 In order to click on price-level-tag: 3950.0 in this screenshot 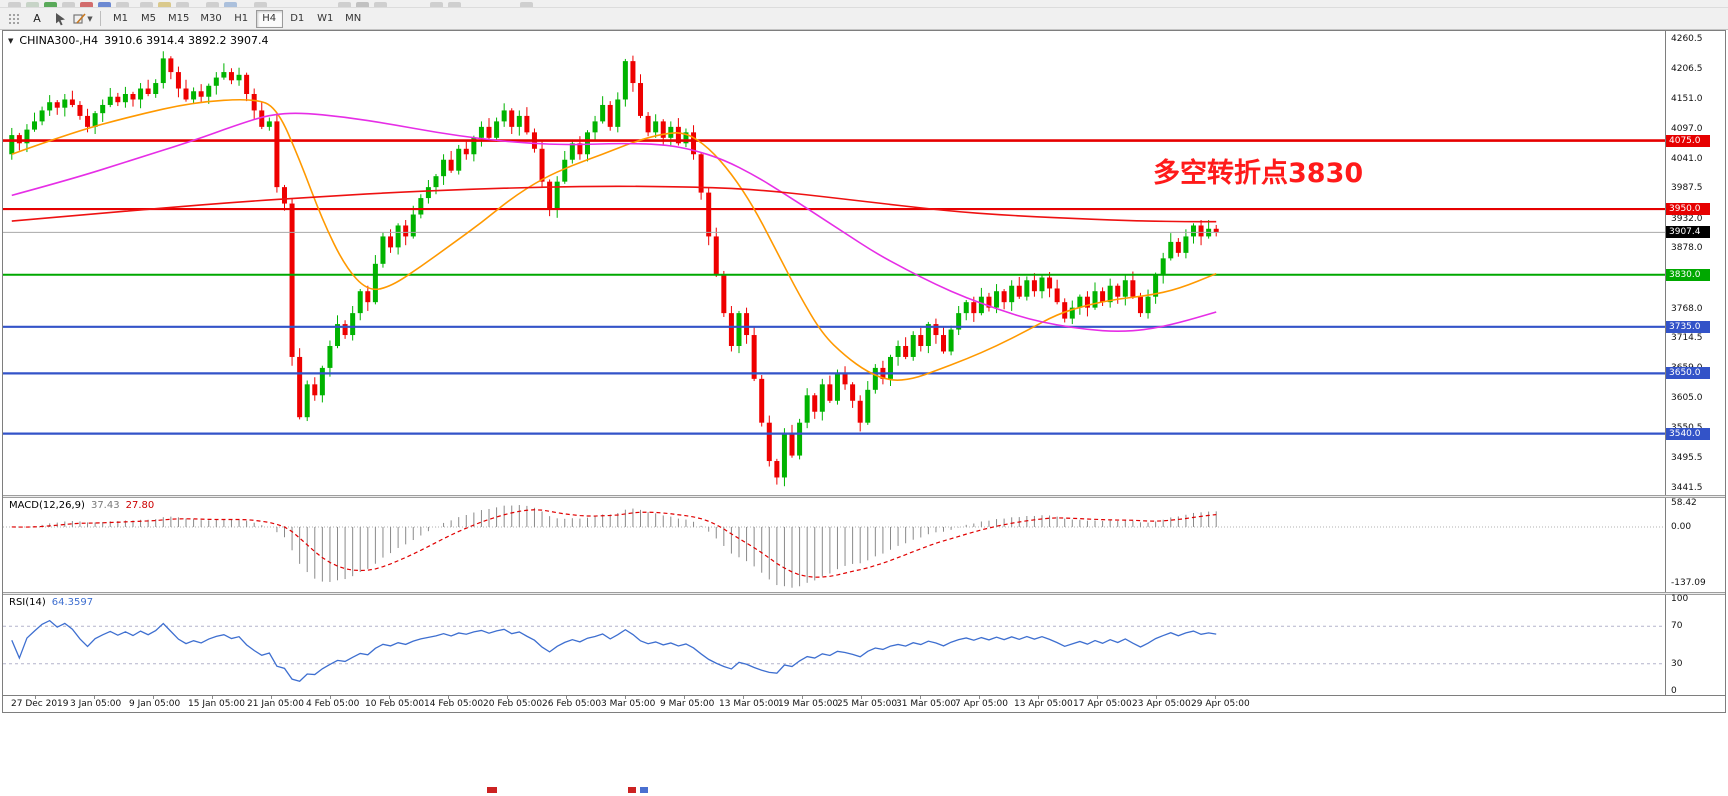, I will do `click(1688, 209)`.